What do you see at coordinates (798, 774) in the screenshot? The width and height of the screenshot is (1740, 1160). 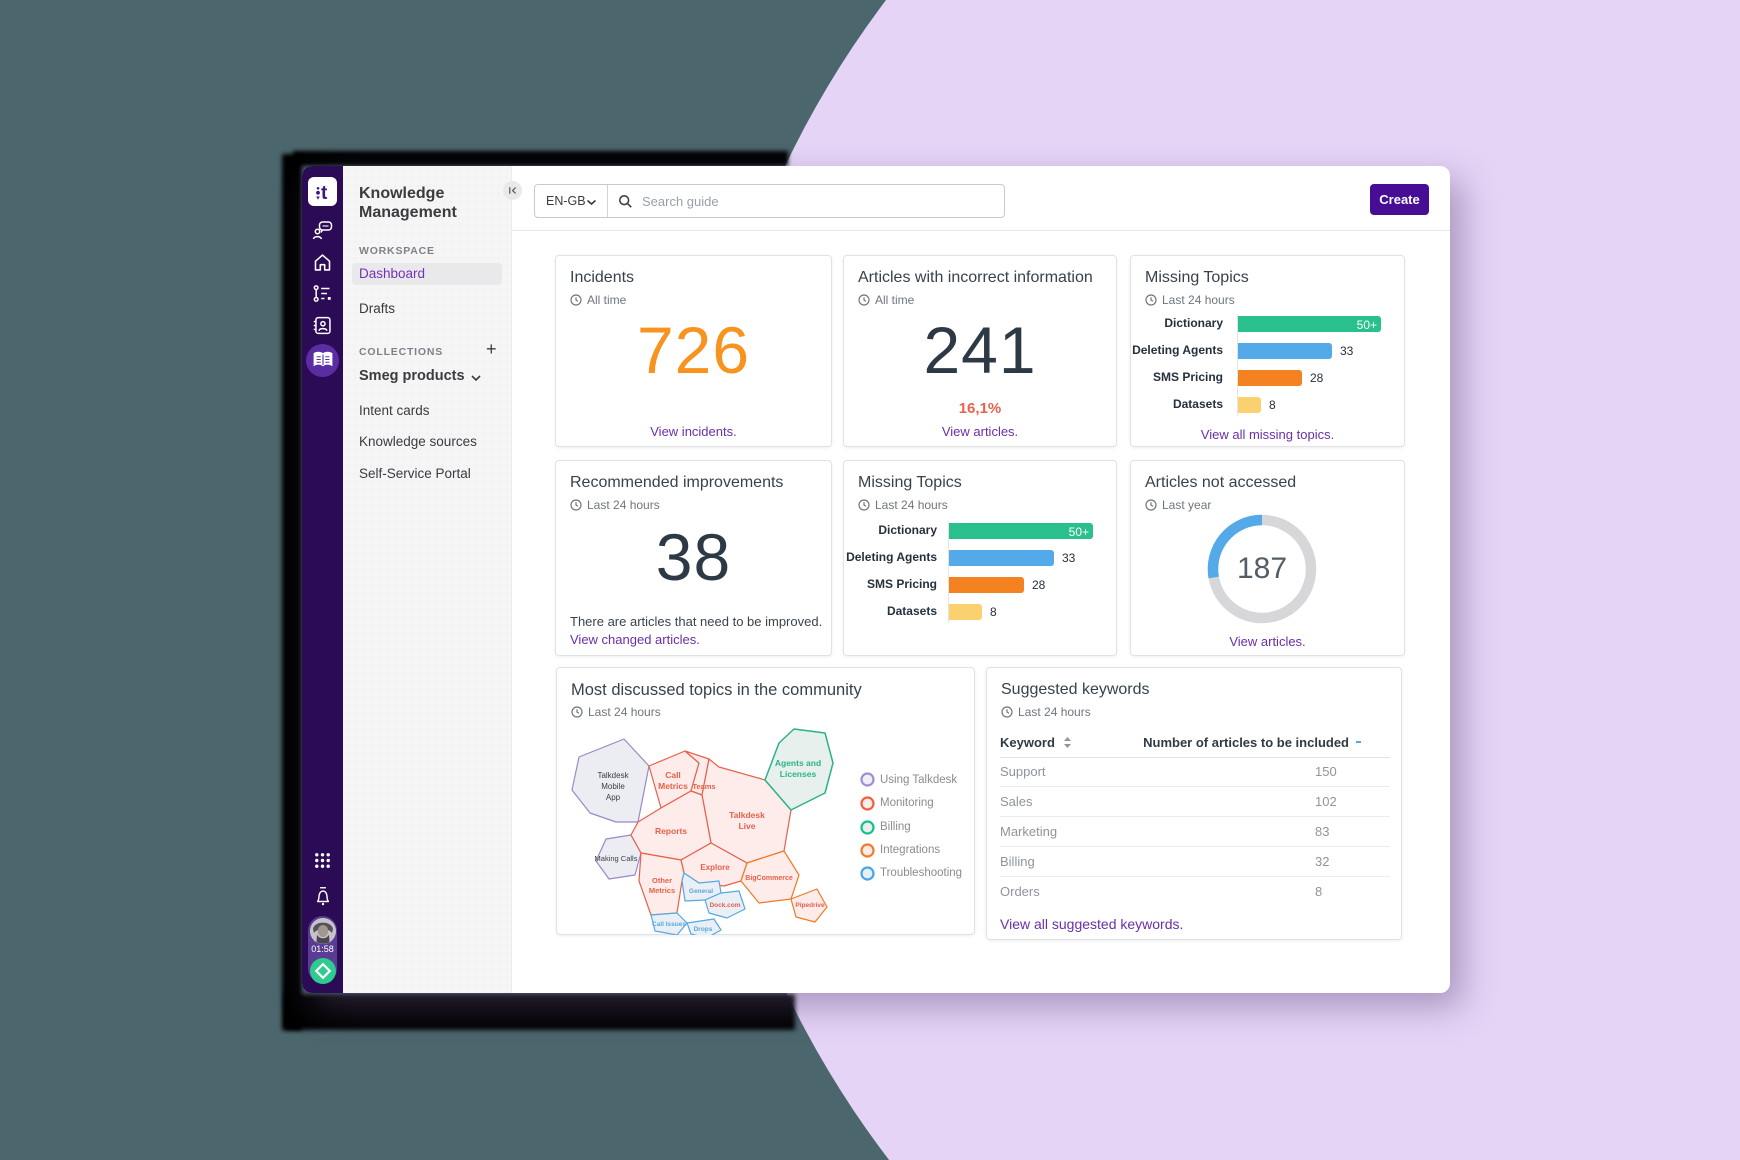 I see `svg-text: Licenses` at bounding box center [798, 774].